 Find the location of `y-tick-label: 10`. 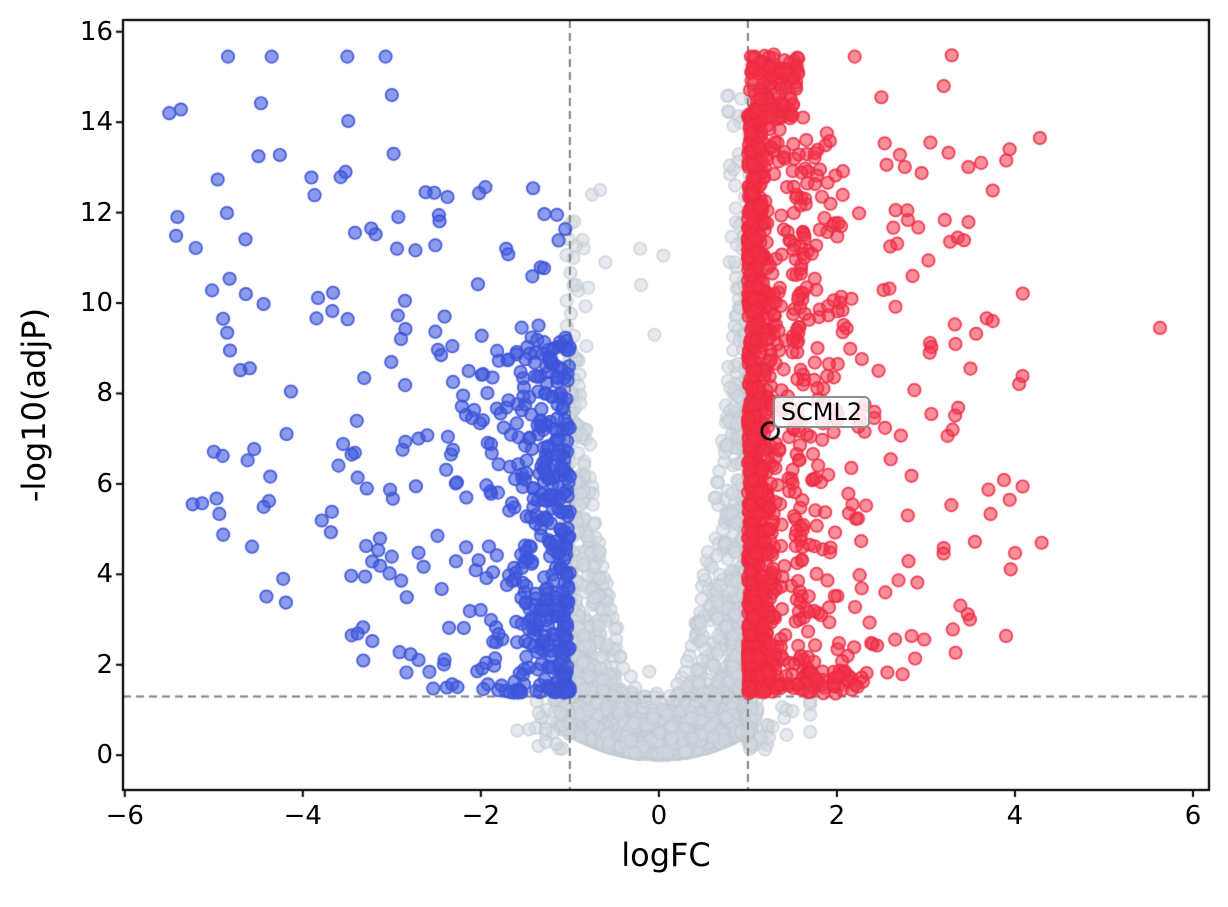

y-tick-label: 10 is located at coordinates (96, 303).